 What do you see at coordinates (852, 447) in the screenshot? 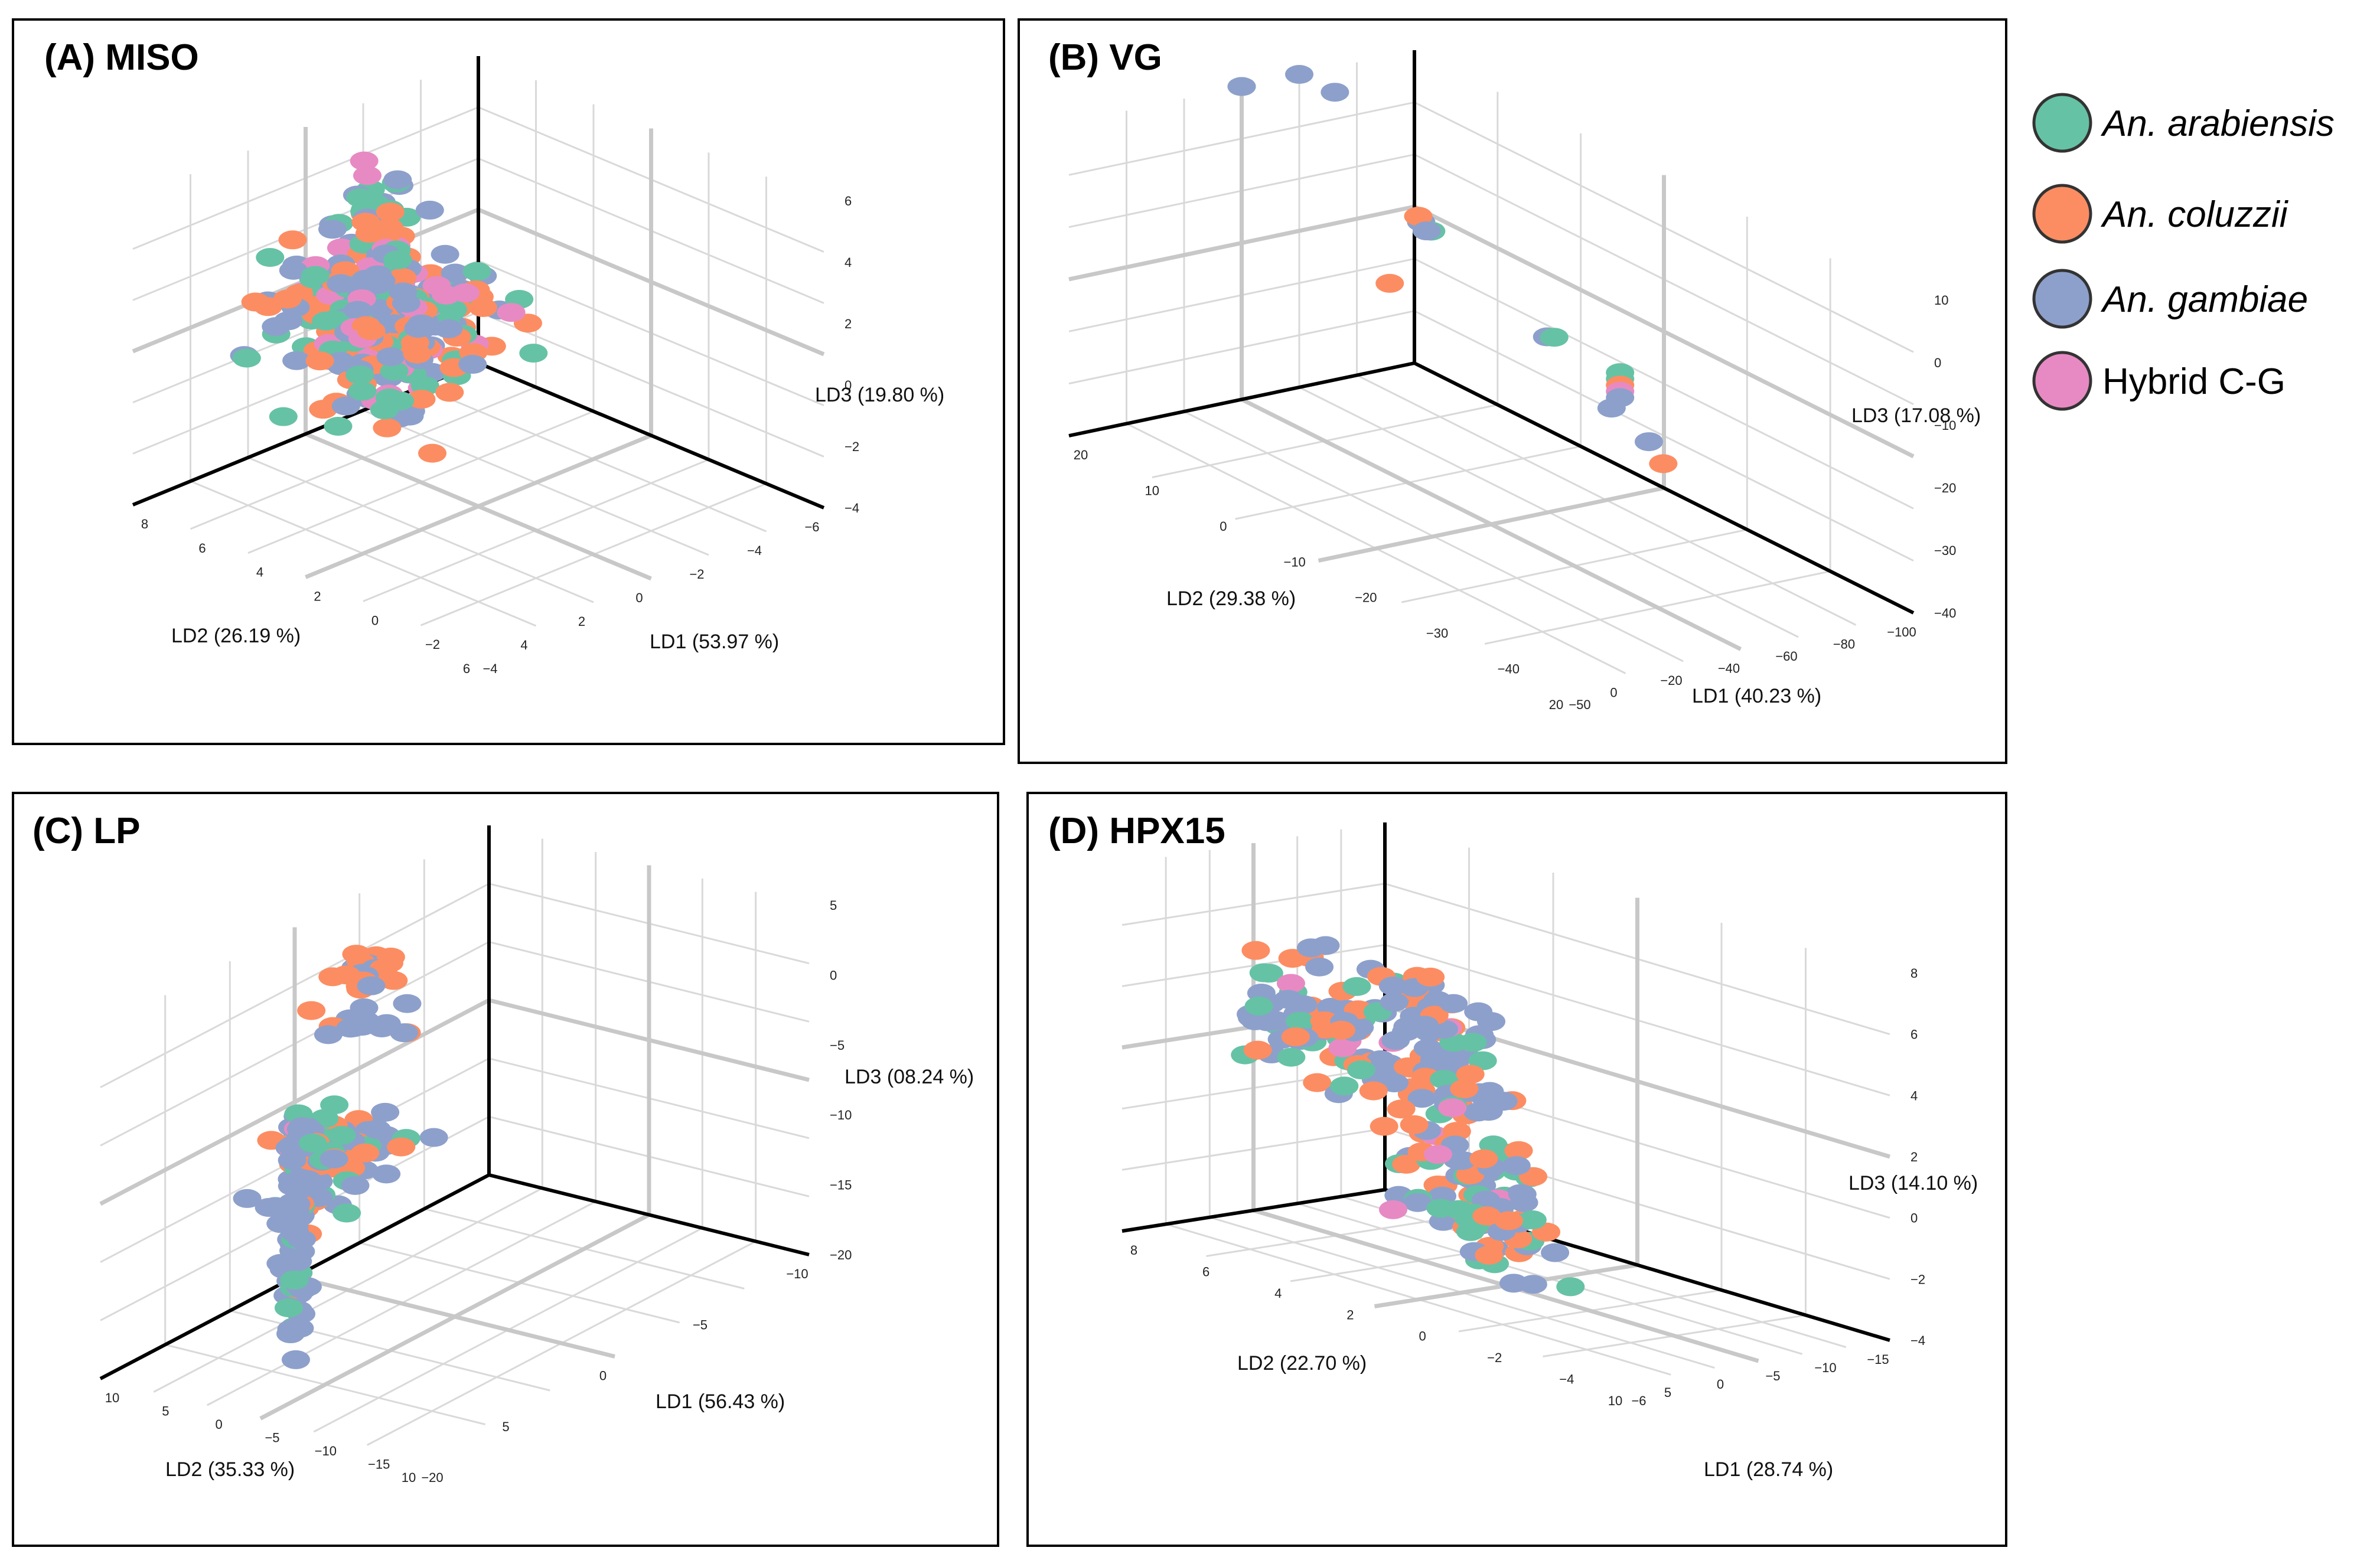
I see `z-tick-label: −2` at bounding box center [852, 447].